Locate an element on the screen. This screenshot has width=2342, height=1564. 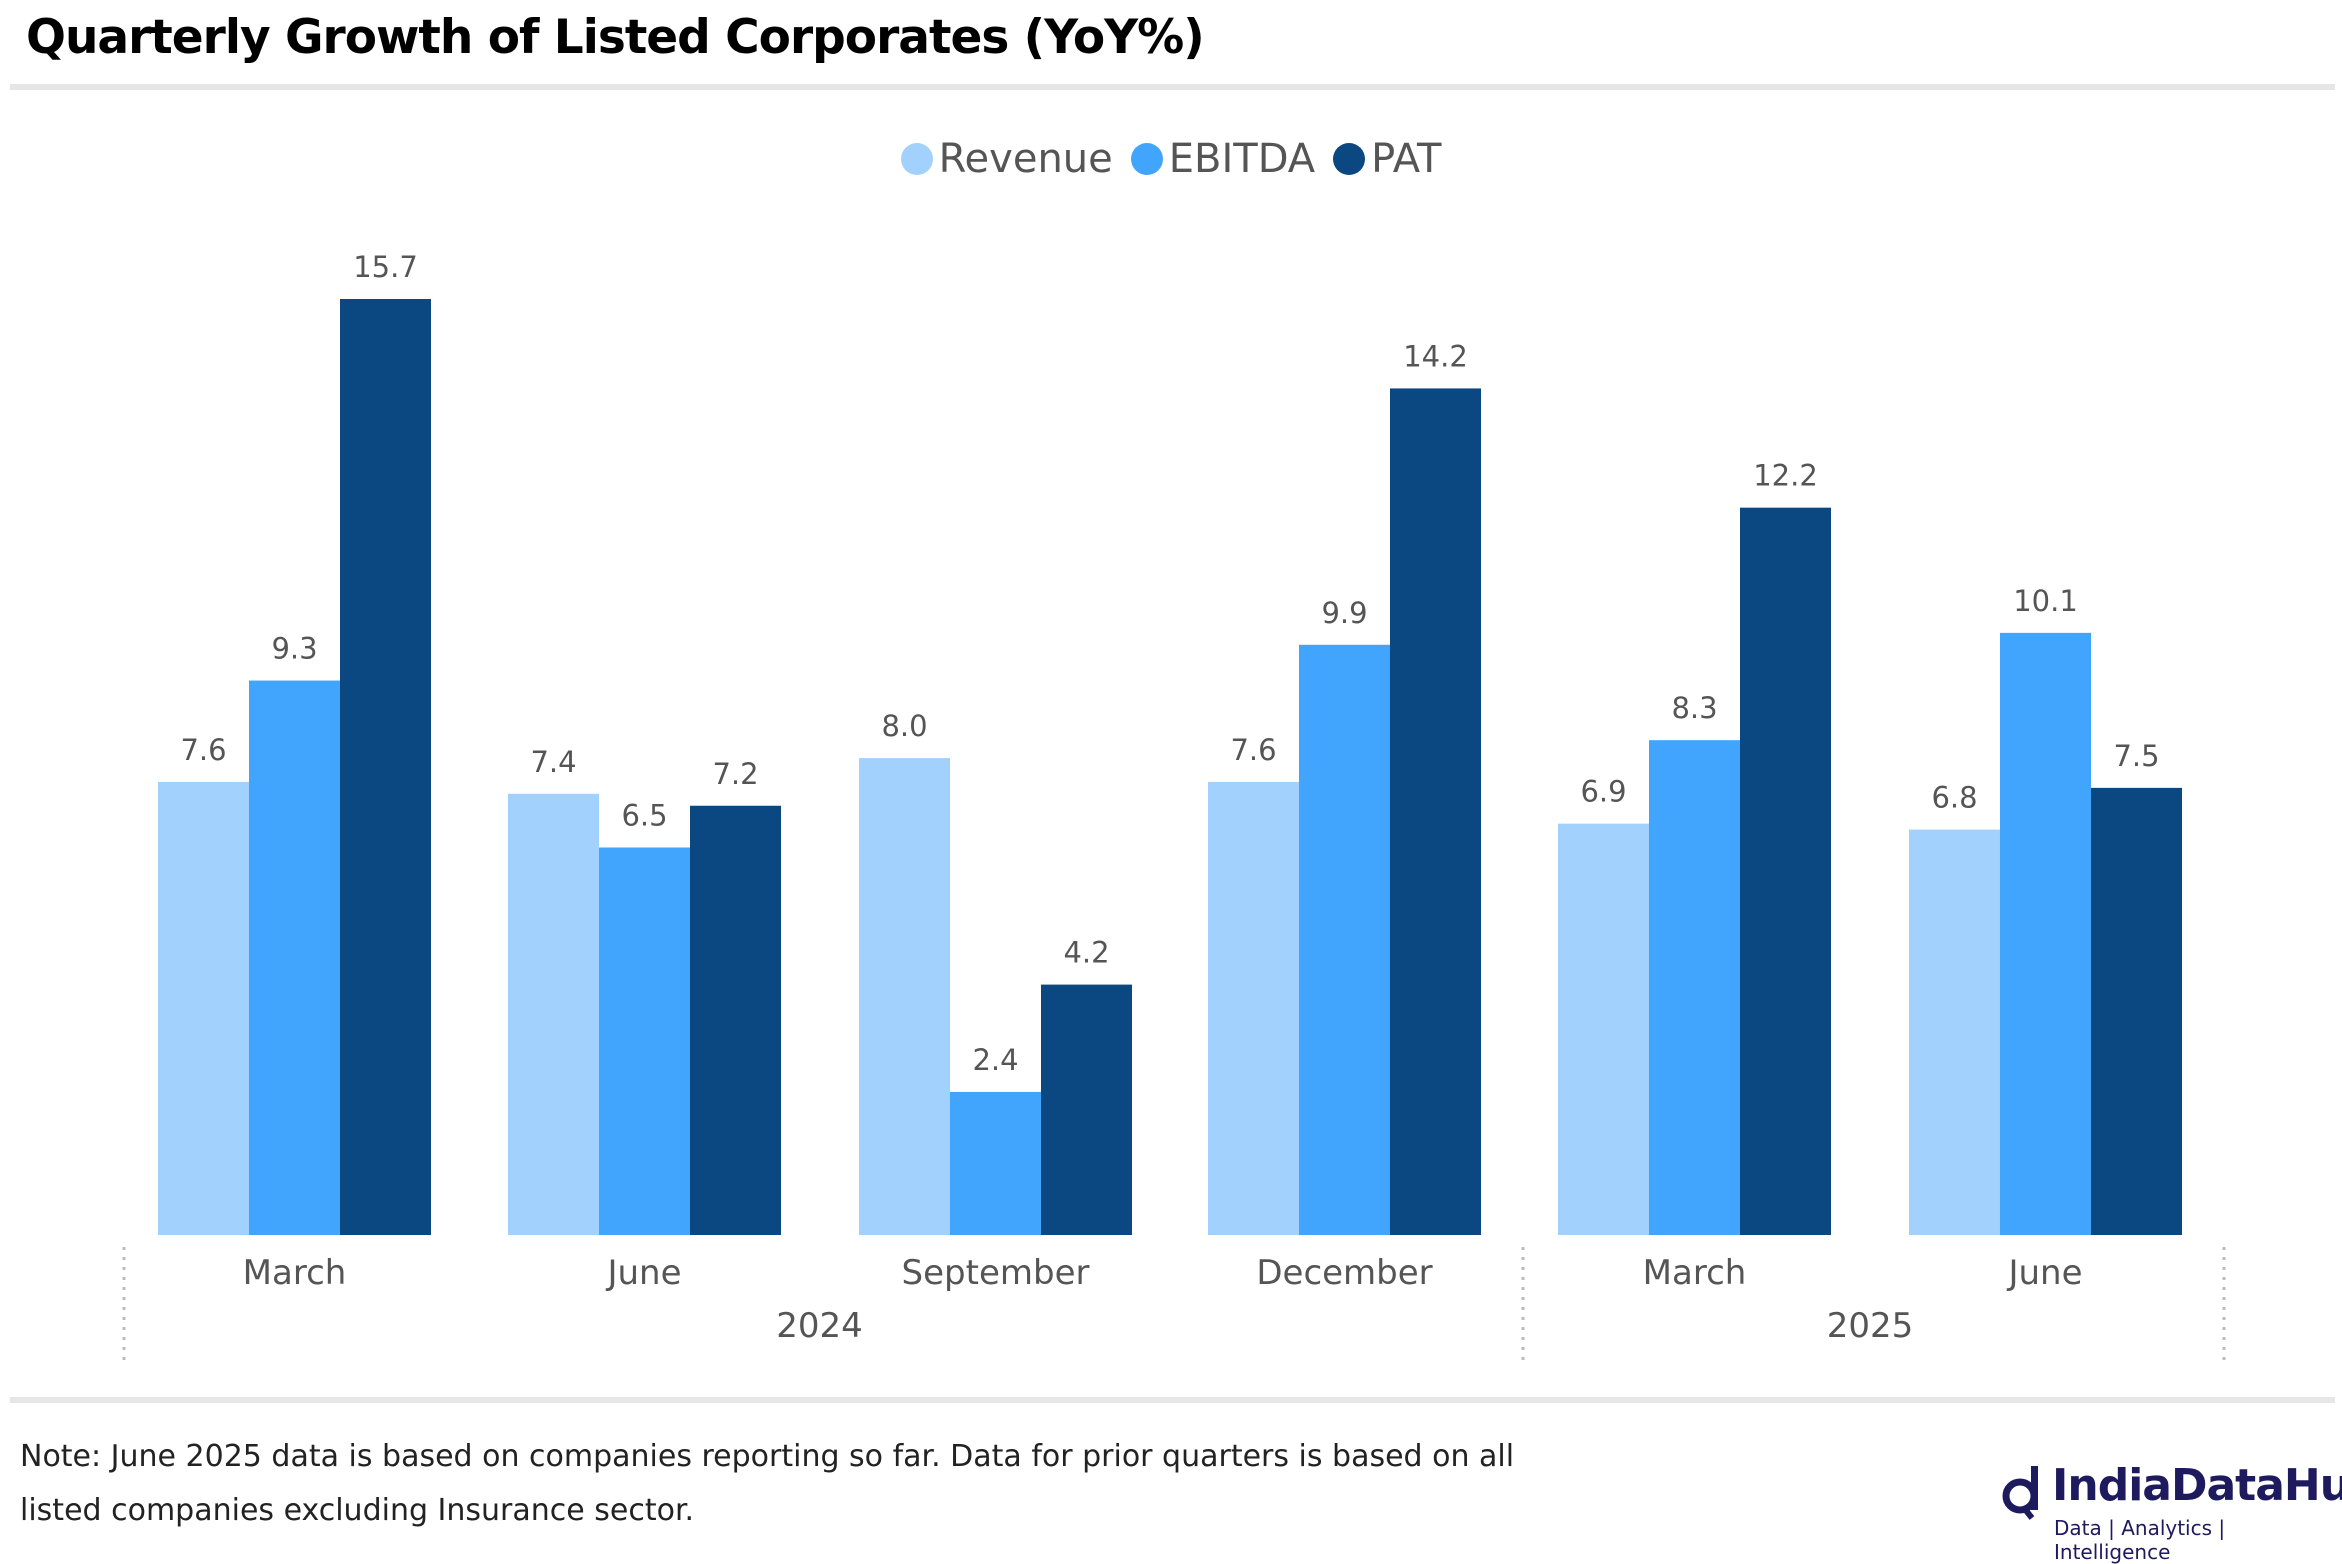
data-label: 6.8 is located at coordinates (1954, 798).